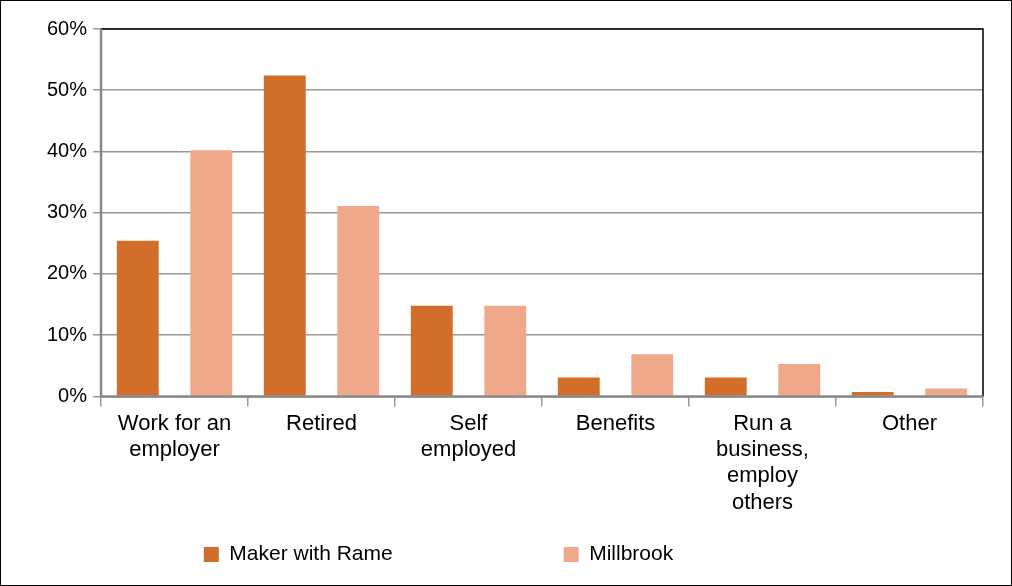 The width and height of the screenshot is (1012, 586). I want to click on x-tick-label: Other, so click(909, 422).